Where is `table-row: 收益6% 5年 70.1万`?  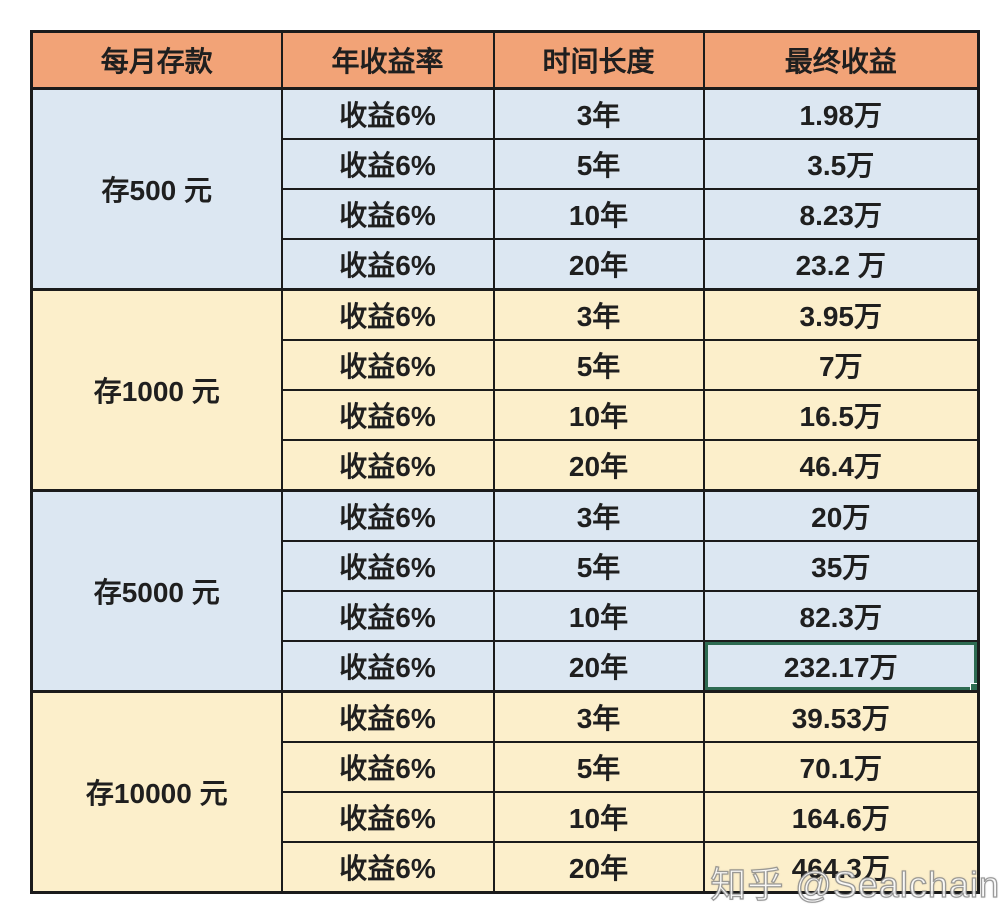 table-row: 收益6% 5年 70.1万 is located at coordinates (506, 767).